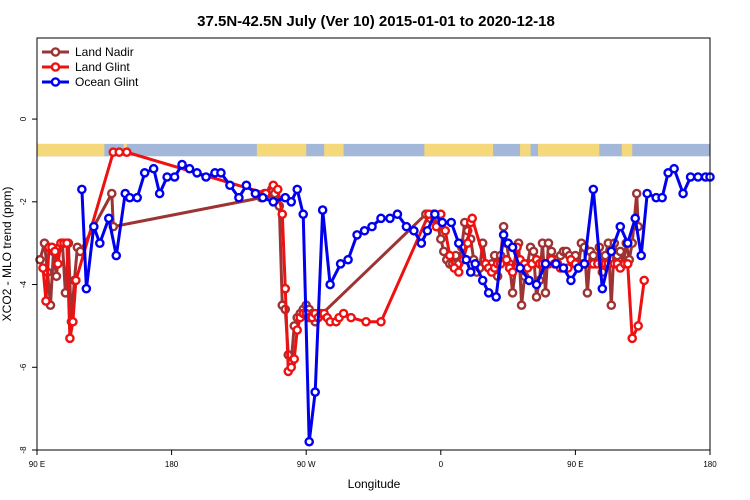 Image resolution: width=750 pixels, height=500 pixels. What do you see at coordinates (23, 450) in the screenshot?
I see `y-tick-label: -8` at bounding box center [23, 450].